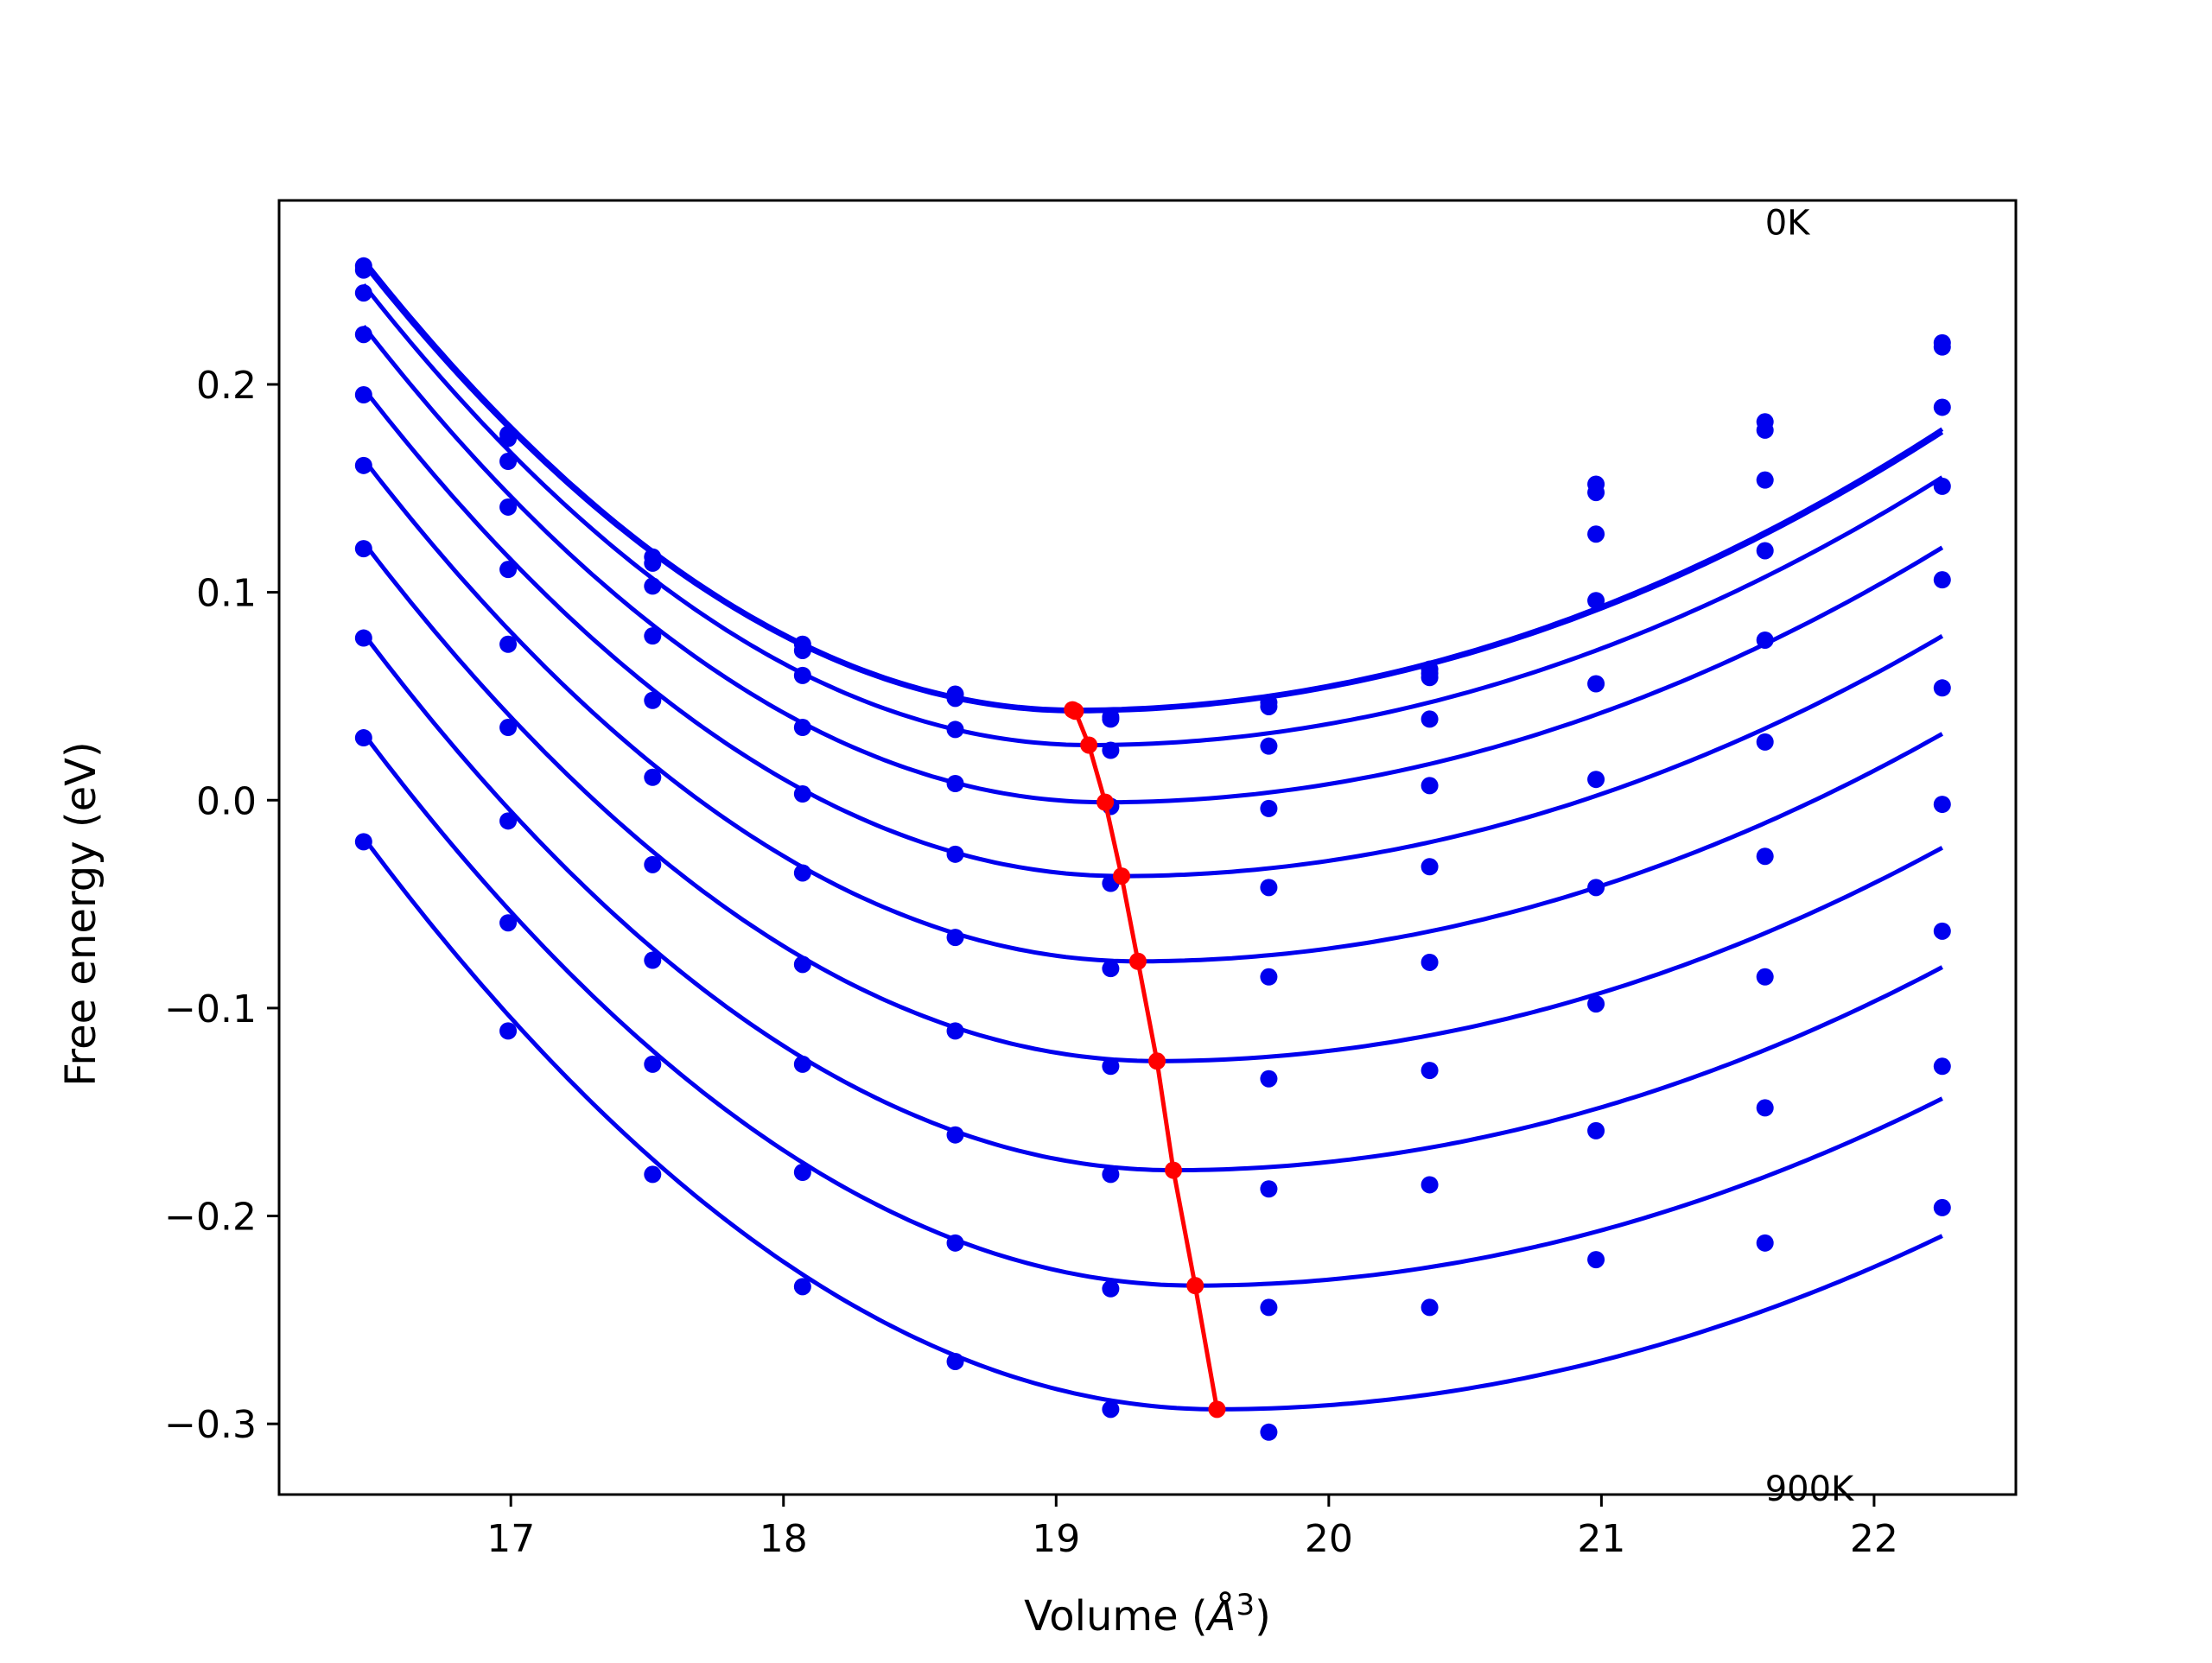  What do you see at coordinates (226, 594) in the screenshot?
I see `y-tick-label: 0.1` at bounding box center [226, 594].